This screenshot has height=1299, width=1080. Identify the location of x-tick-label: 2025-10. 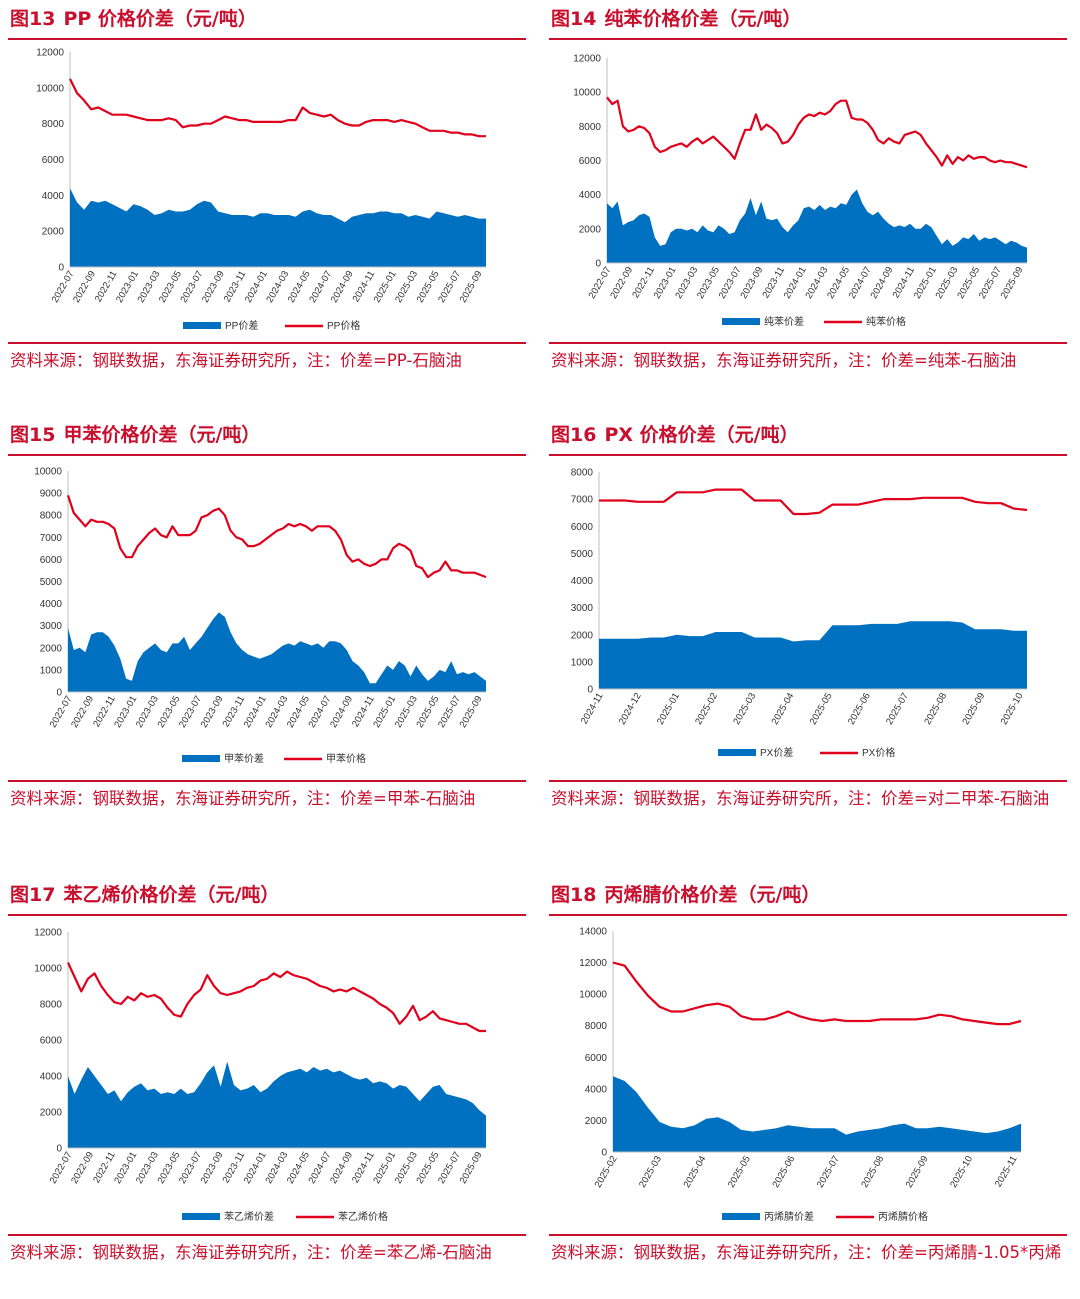
(961, 1172).